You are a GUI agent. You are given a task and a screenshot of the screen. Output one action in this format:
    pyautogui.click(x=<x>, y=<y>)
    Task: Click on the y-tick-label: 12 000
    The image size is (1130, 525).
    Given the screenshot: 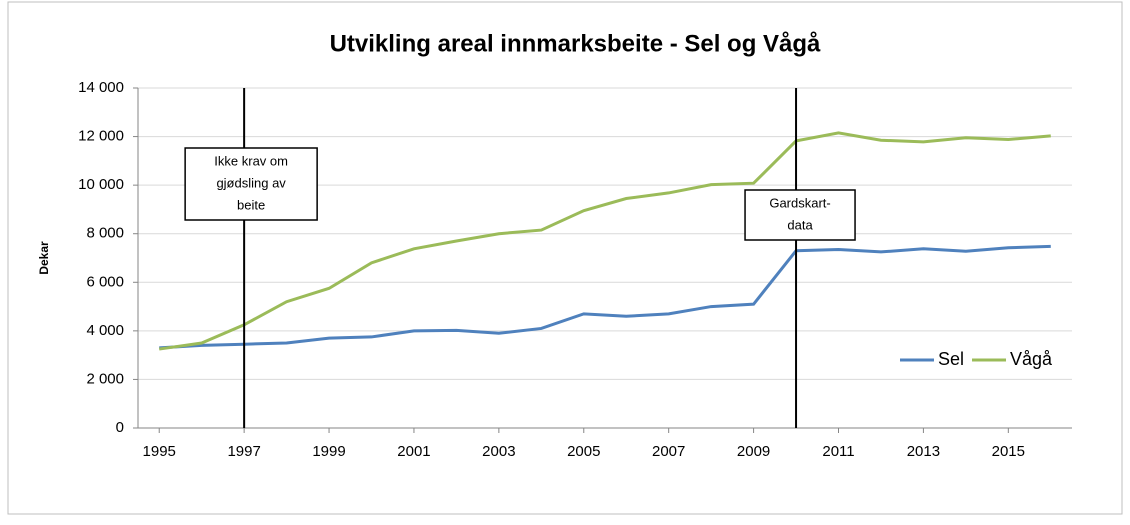 What is the action you would take?
    pyautogui.click(x=101, y=136)
    